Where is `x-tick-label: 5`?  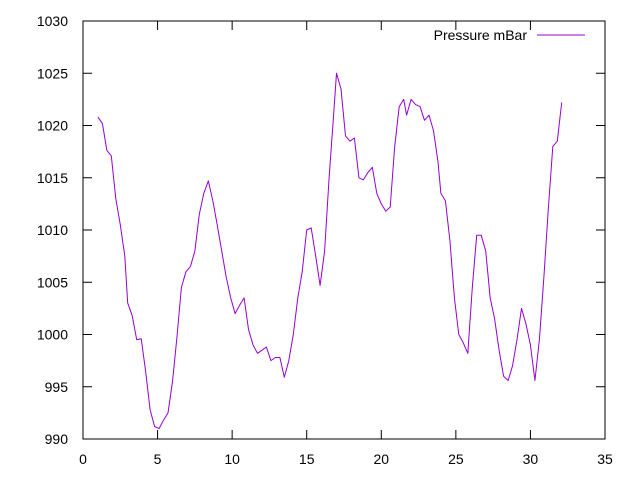
x-tick-label: 5 is located at coordinates (158, 459).